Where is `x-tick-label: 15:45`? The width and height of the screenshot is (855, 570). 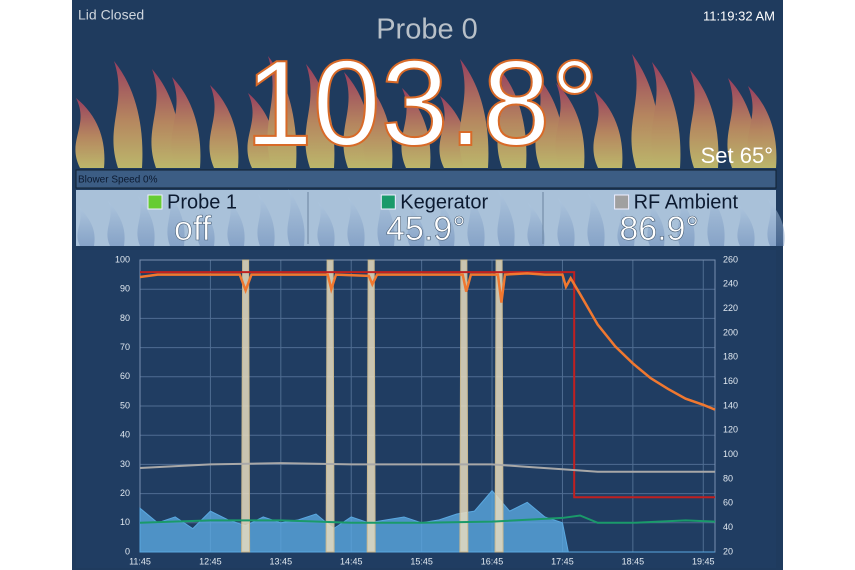
x-tick-label: 15:45 is located at coordinates (421, 561).